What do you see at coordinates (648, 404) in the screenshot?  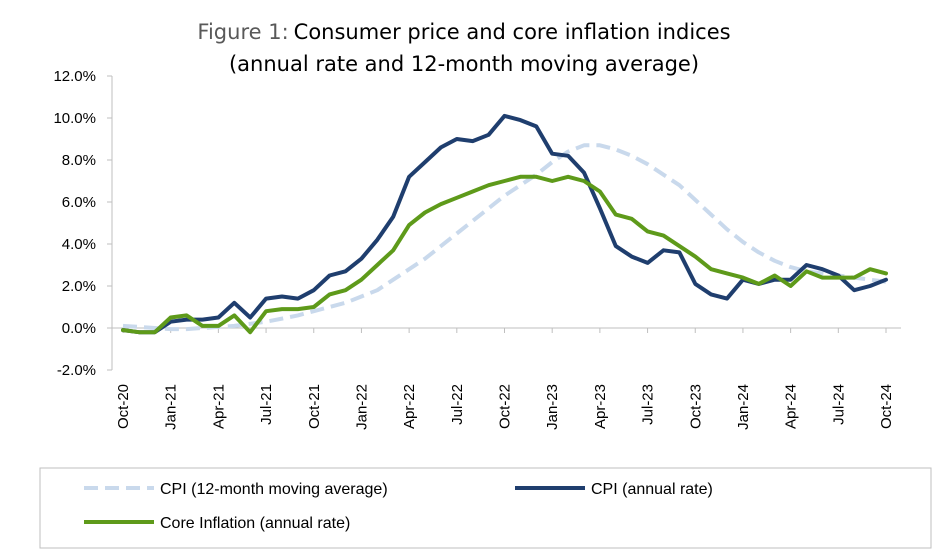 I see `x-tick-label: Jul-23` at bounding box center [648, 404].